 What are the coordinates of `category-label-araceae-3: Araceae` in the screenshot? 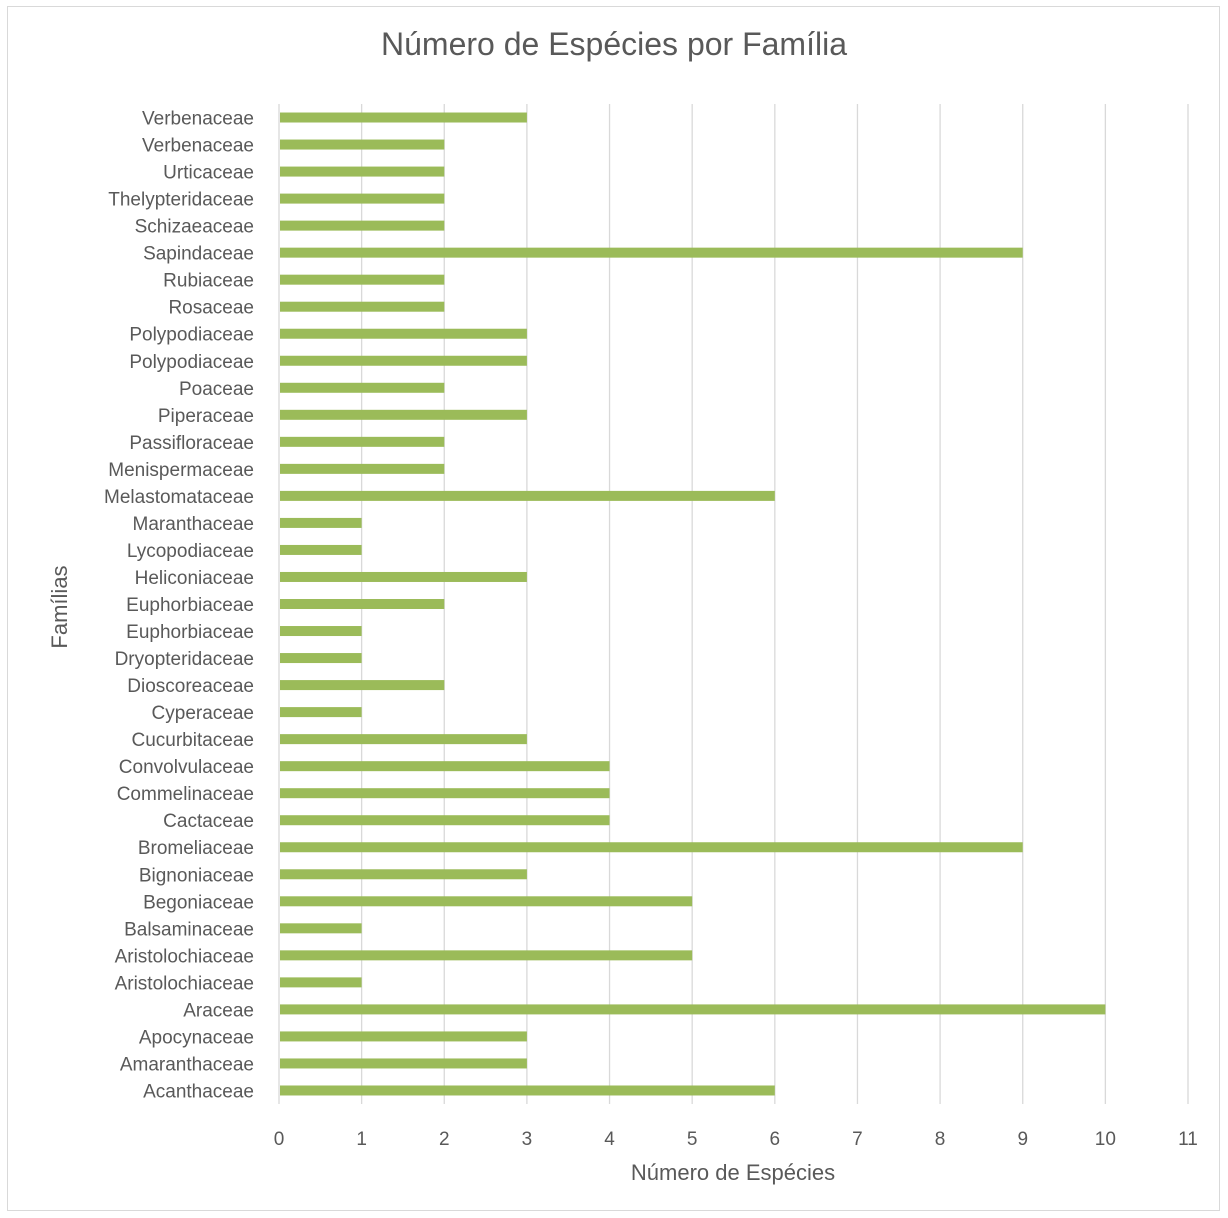 It's located at (218, 1010).